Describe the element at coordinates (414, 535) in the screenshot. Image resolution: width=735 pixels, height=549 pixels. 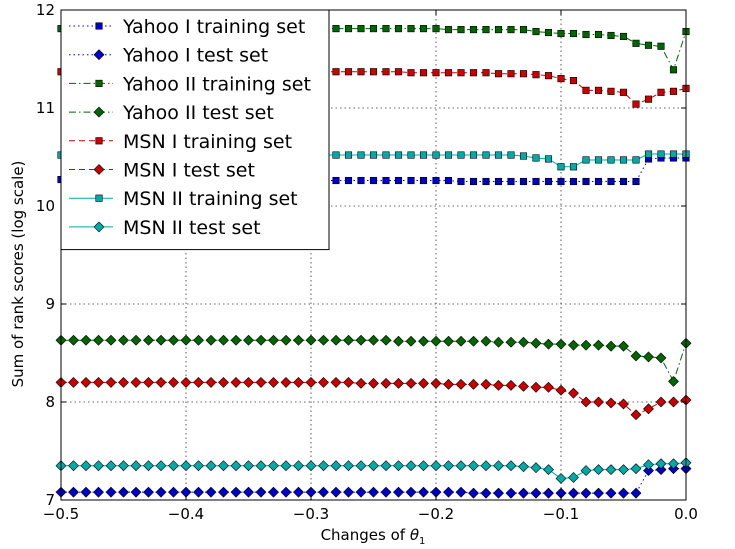
I see `x-axis-label-symbol: θ` at that location.